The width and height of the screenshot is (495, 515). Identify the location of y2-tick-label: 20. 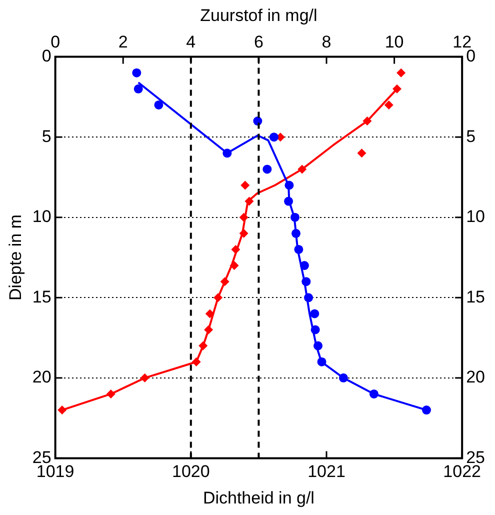
(476, 377).